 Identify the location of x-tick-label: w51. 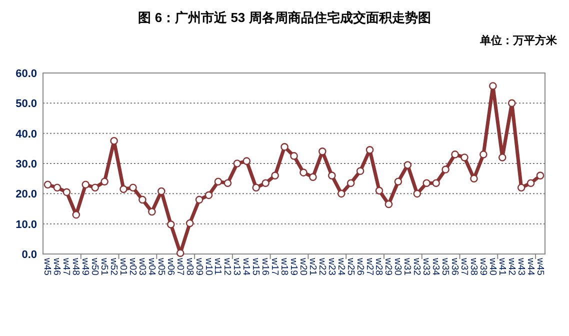
(104, 266).